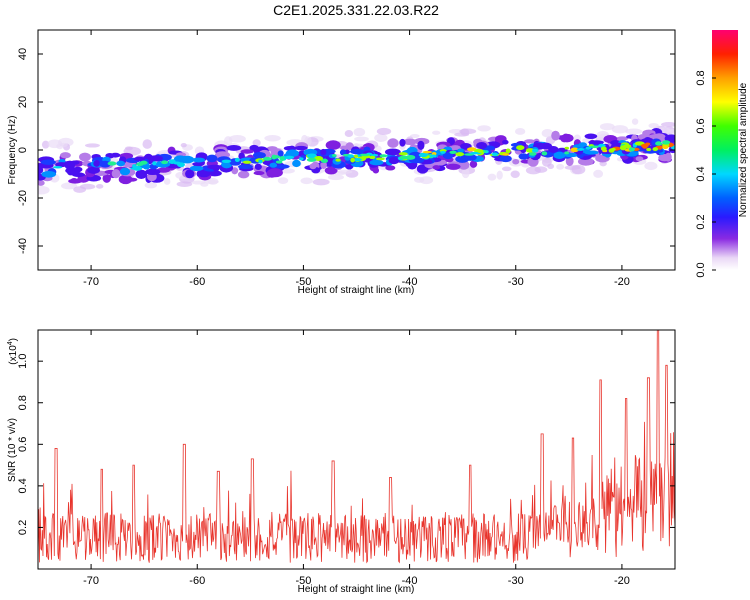 The height and width of the screenshot is (600, 750). What do you see at coordinates (701, 173) in the screenshot?
I see `colorbar-tick-label: 0.4` at bounding box center [701, 173].